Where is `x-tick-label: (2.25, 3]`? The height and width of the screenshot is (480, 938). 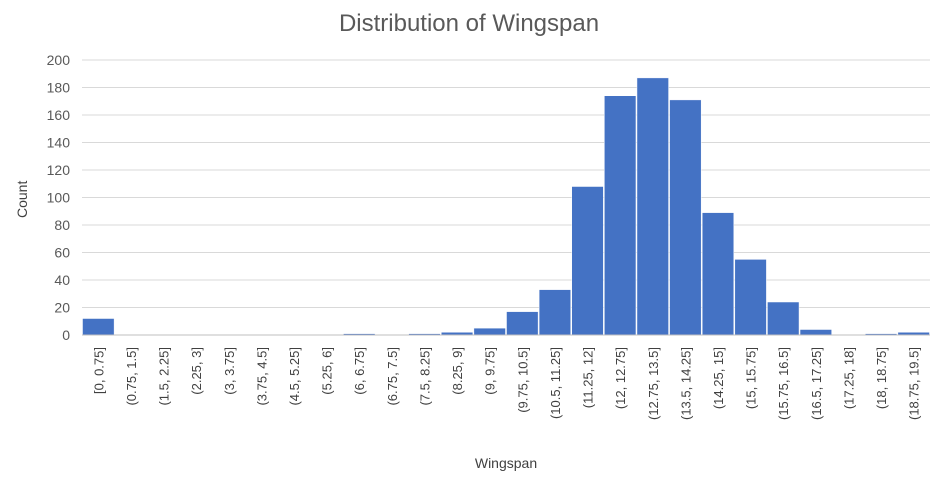
x-tick-label: (2.25, 3] is located at coordinates (196, 371).